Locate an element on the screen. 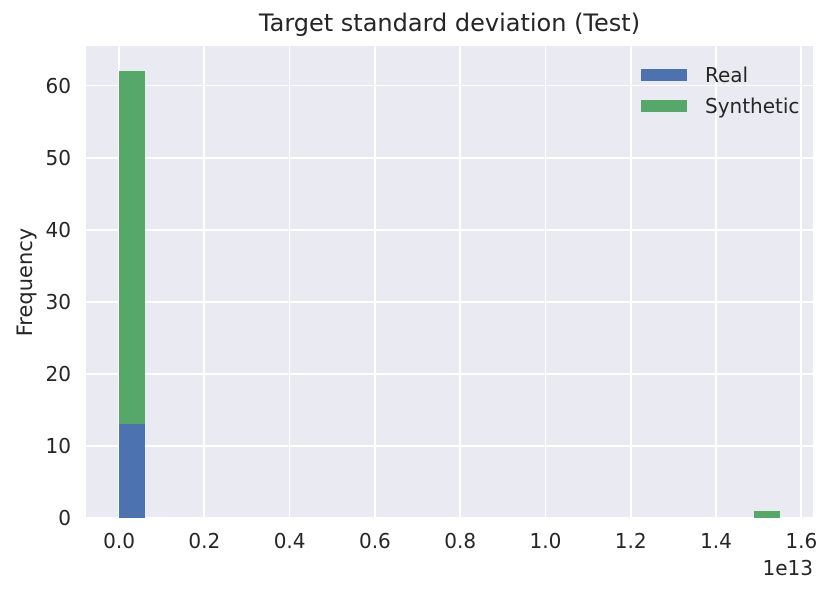  legend-item-synthetic: Synthetic is located at coordinates (720, 105).